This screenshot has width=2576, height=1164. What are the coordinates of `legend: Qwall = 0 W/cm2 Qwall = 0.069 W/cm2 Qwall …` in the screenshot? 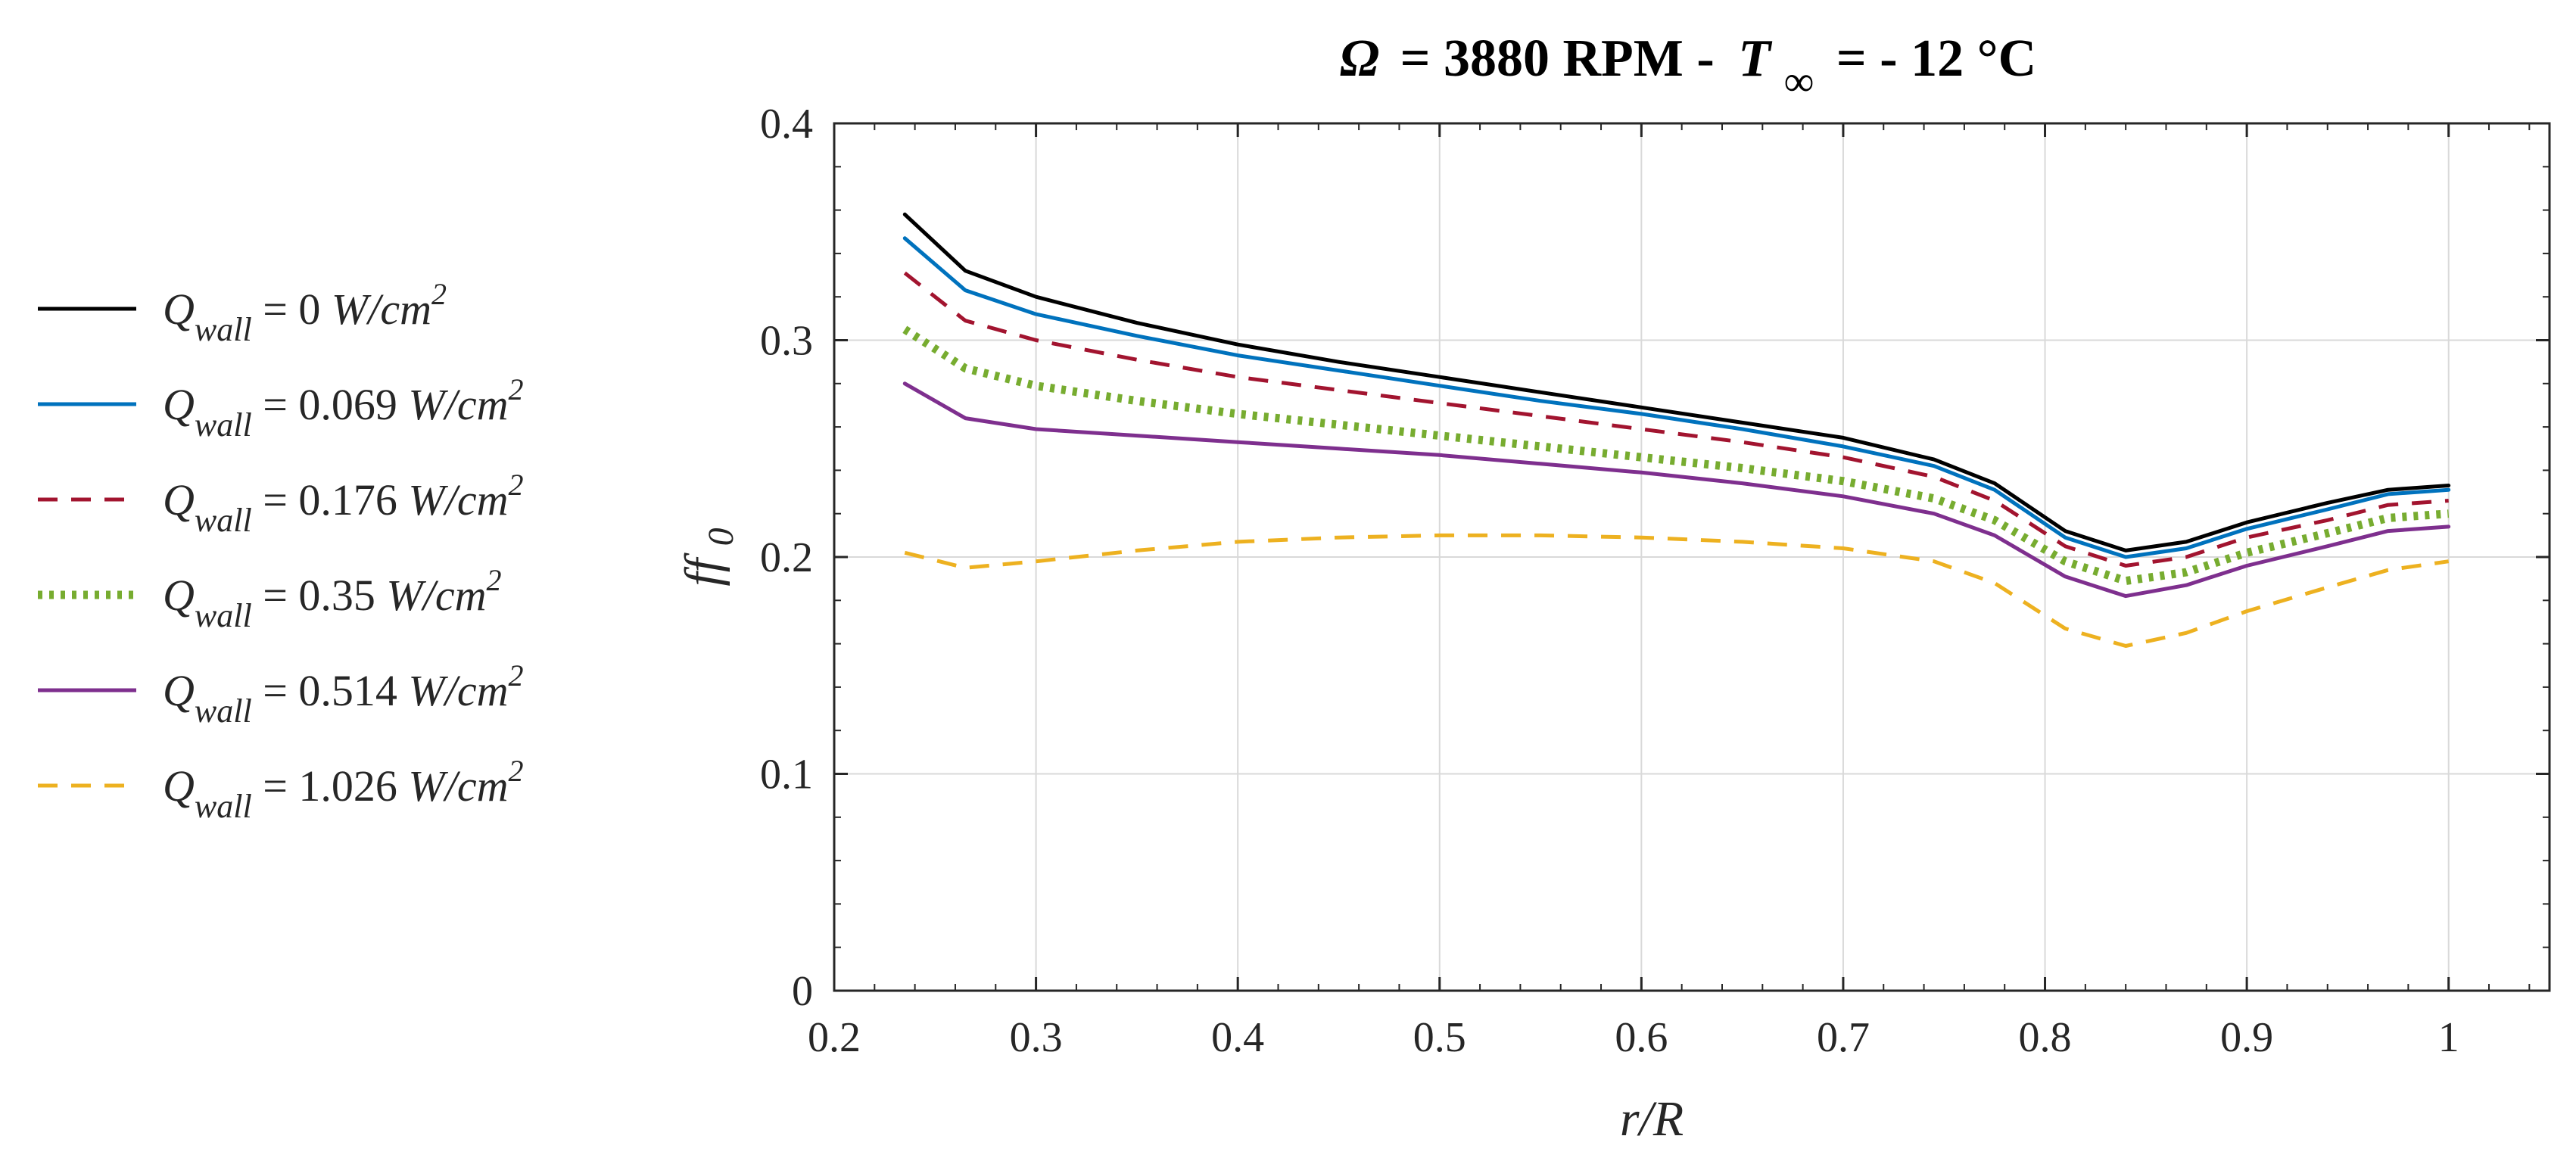 It's located at (280, 551).